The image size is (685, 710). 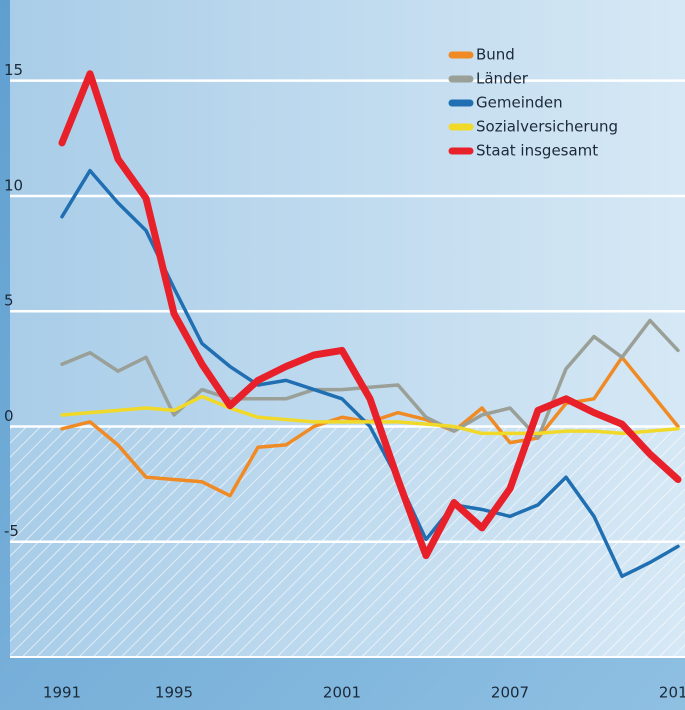 What do you see at coordinates (62, 693) in the screenshot?
I see `x-tick-label: 1991` at bounding box center [62, 693].